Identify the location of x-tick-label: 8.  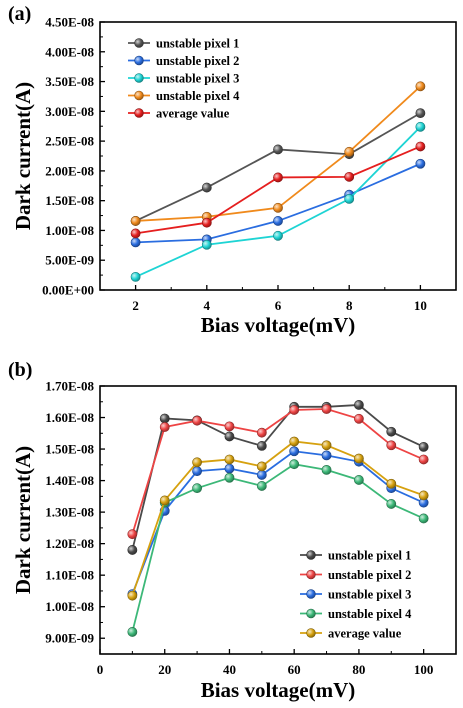
(349, 305).